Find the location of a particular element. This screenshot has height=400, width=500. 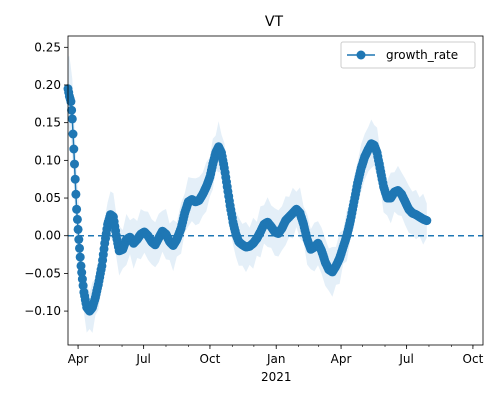

y-tick-label: 0.25 is located at coordinates (47, 47).